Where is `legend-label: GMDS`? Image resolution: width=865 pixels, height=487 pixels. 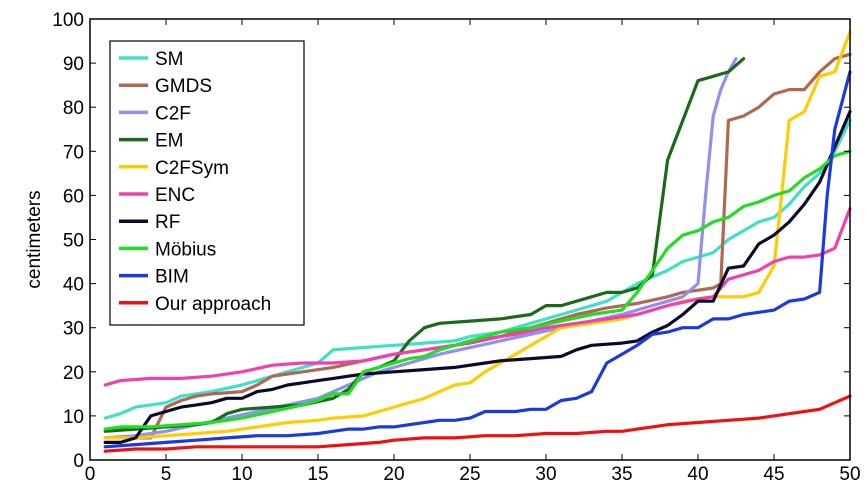
legend-label: GMDS is located at coordinates (183, 86).